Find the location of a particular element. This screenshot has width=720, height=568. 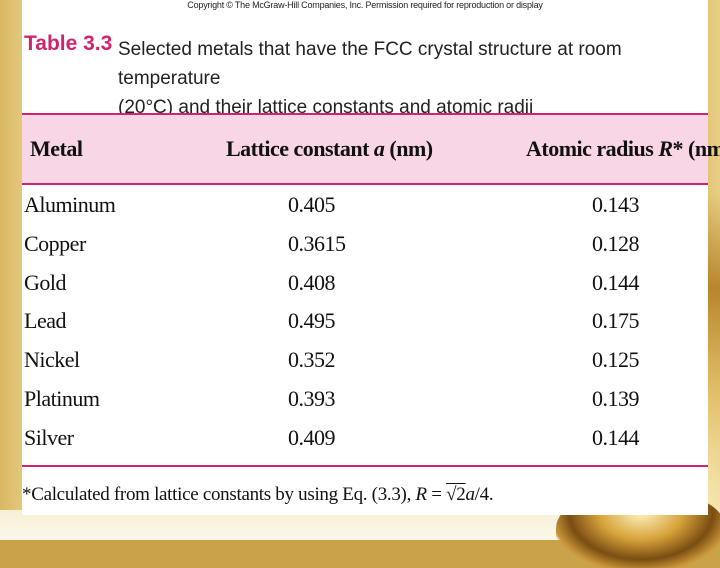

cell-metal: Aluminum is located at coordinates (70, 204).